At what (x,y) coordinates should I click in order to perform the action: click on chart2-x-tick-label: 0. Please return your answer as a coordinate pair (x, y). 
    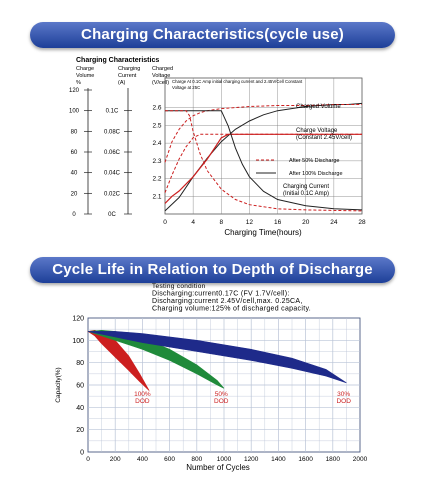
    Looking at the image, I should click on (88, 459).